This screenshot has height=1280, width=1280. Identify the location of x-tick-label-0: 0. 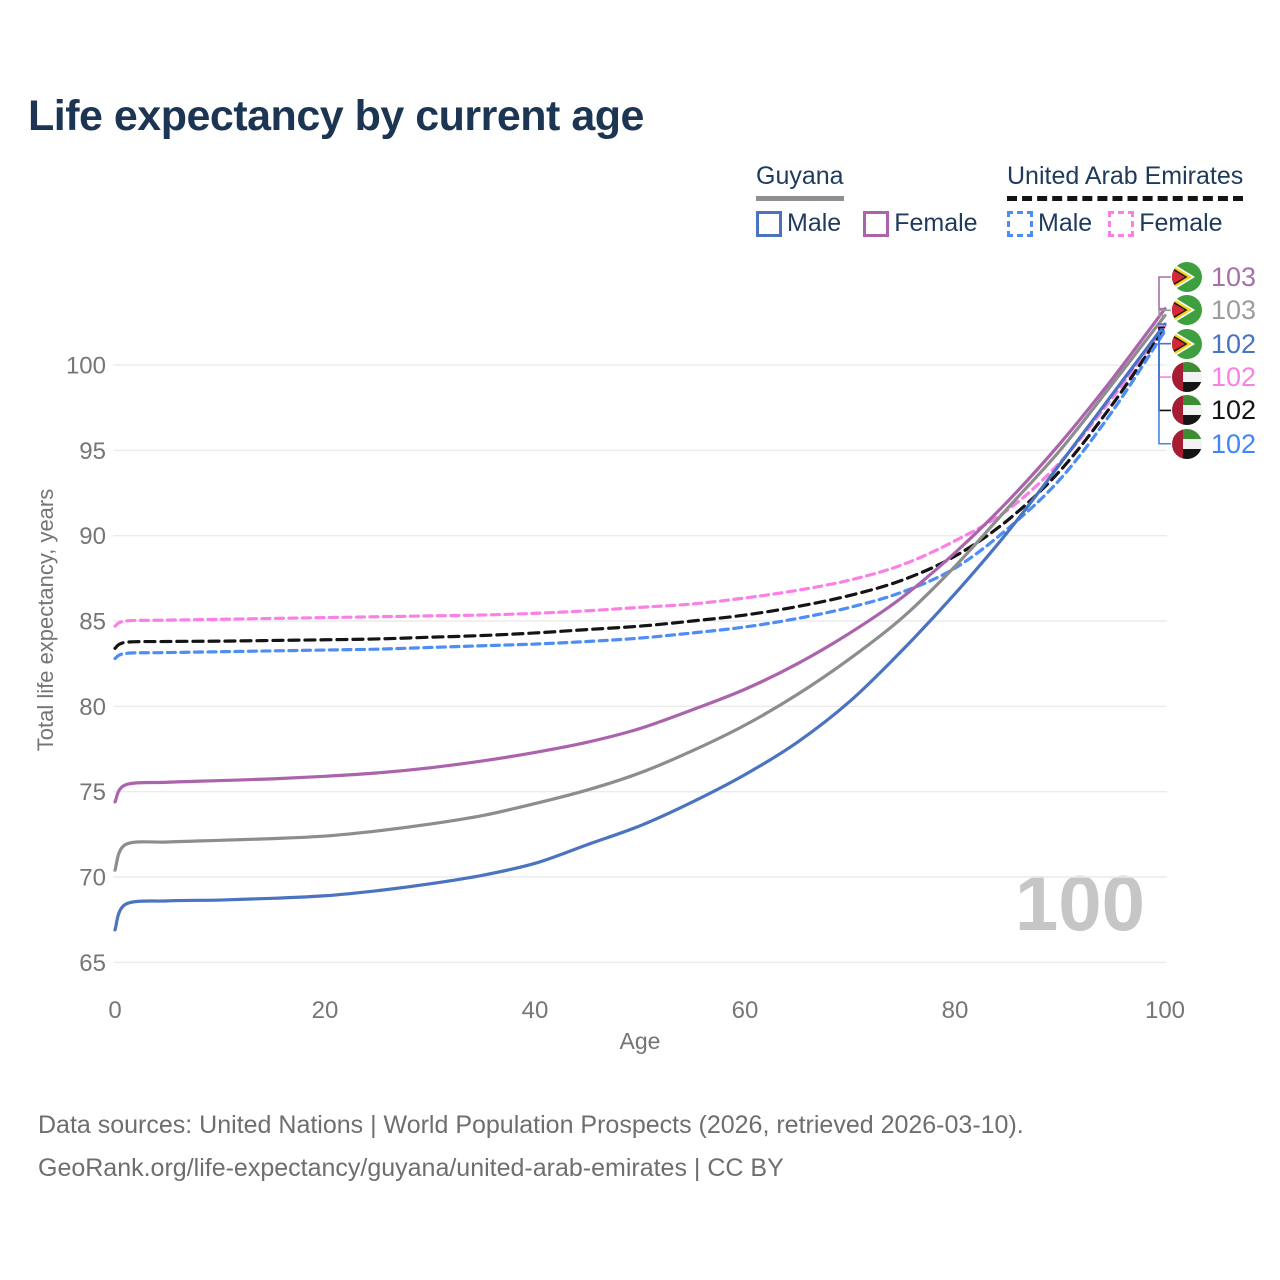
(114, 1010).